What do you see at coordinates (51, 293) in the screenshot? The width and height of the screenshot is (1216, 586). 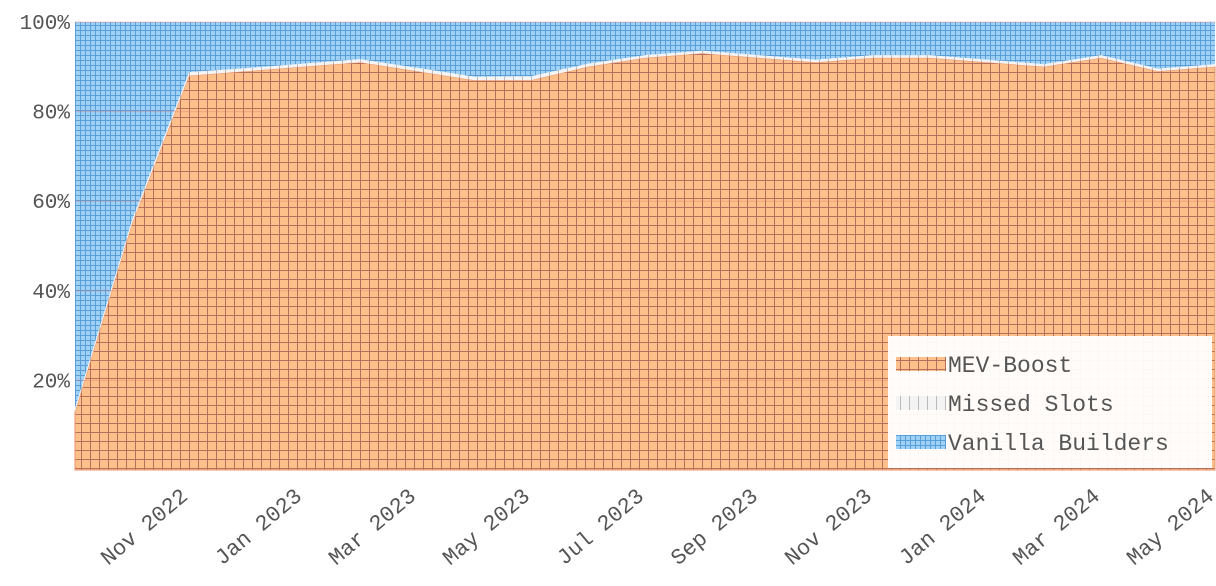 I see `y-tick-label: 40%` at bounding box center [51, 293].